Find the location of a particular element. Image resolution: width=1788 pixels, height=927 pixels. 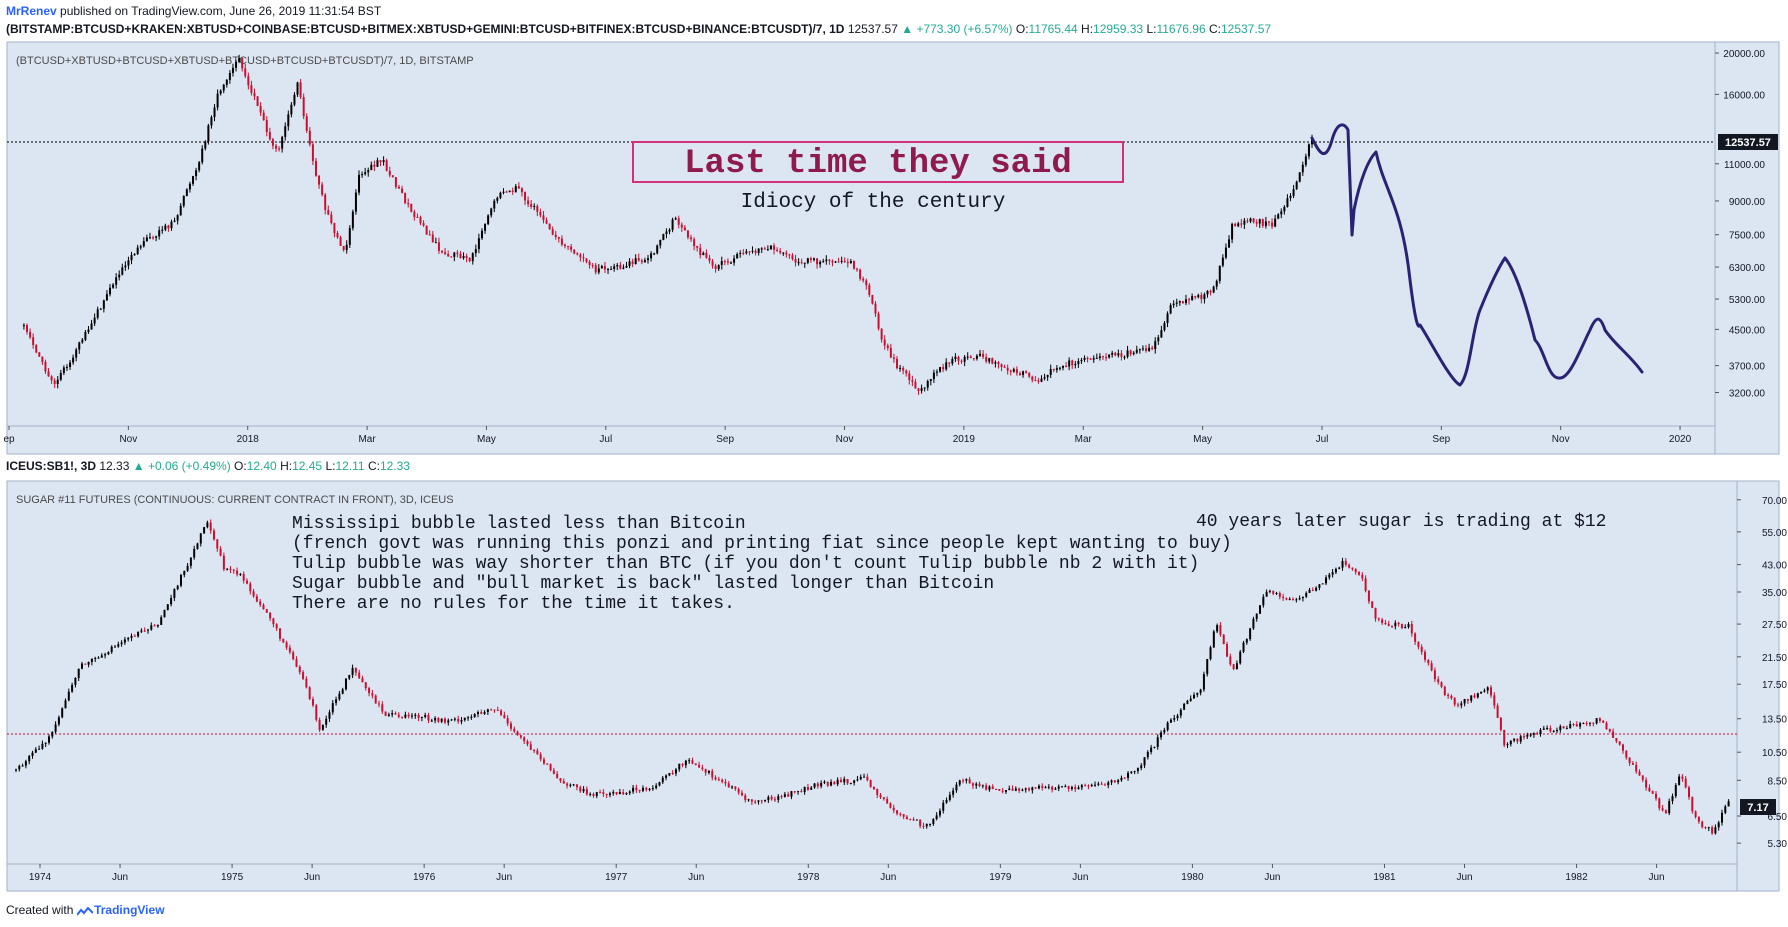

open-value: 11765.44 is located at coordinates (1053, 29).